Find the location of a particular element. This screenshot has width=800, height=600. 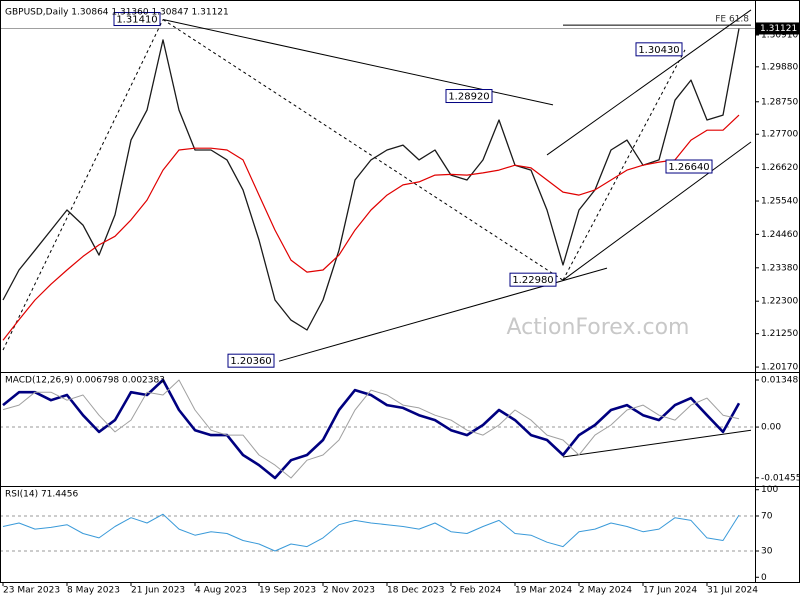

x-tick-label: 8 May 2023 is located at coordinates (93, 591).